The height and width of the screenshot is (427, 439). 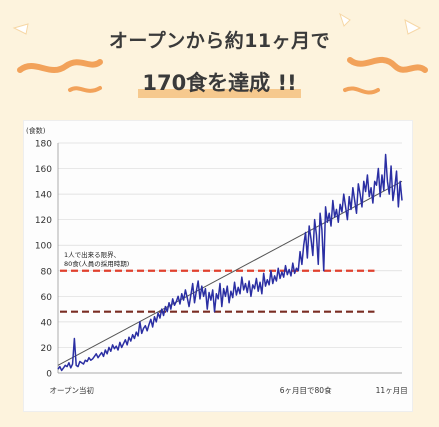 What do you see at coordinates (92, 254) in the screenshot?
I see `threshold-label: 1人で出来る限界、` at bounding box center [92, 254].